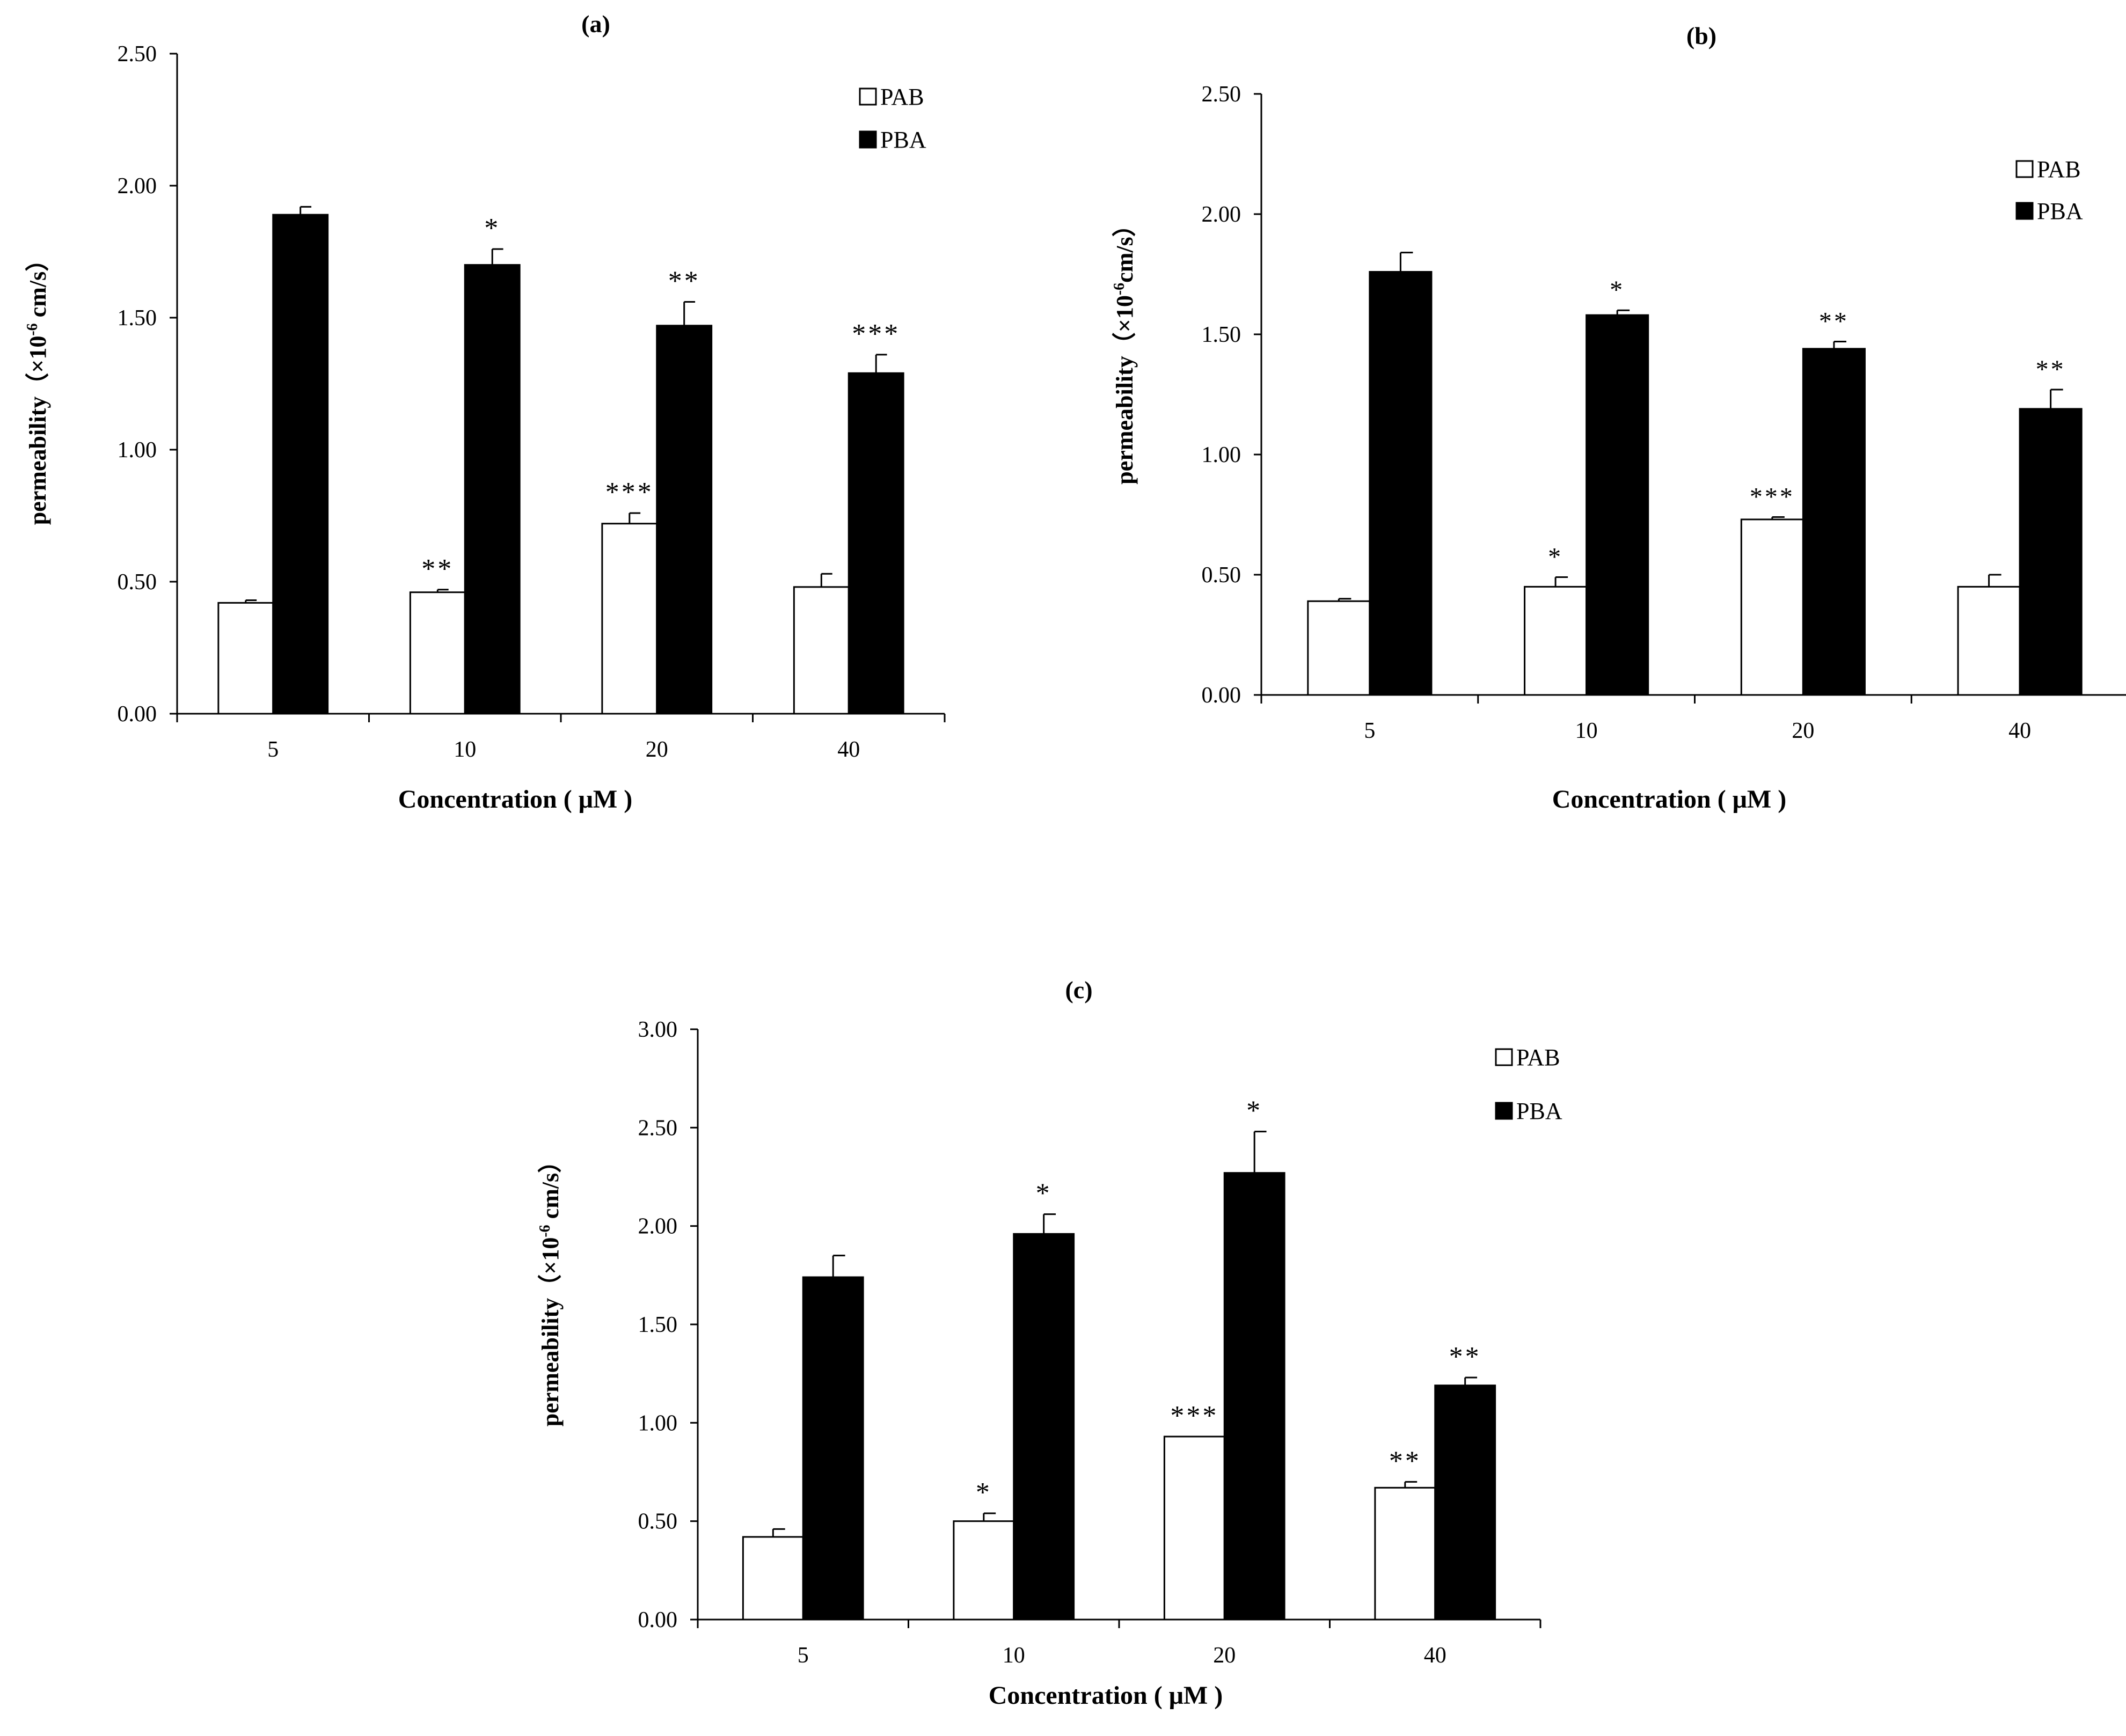 The height and width of the screenshot is (1736, 2126). What do you see at coordinates (1701, 35) in the screenshot?
I see `chart-title: (b)` at bounding box center [1701, 35].